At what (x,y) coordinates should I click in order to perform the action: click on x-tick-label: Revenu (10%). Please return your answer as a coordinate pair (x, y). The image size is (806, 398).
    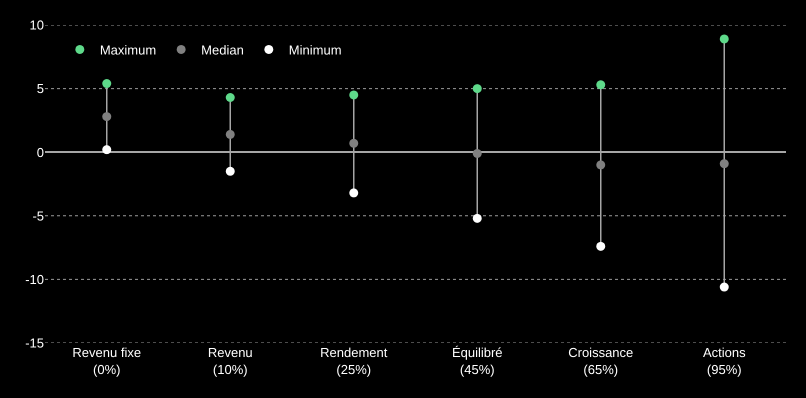
    Looking at the image, I should click on (230, 361).